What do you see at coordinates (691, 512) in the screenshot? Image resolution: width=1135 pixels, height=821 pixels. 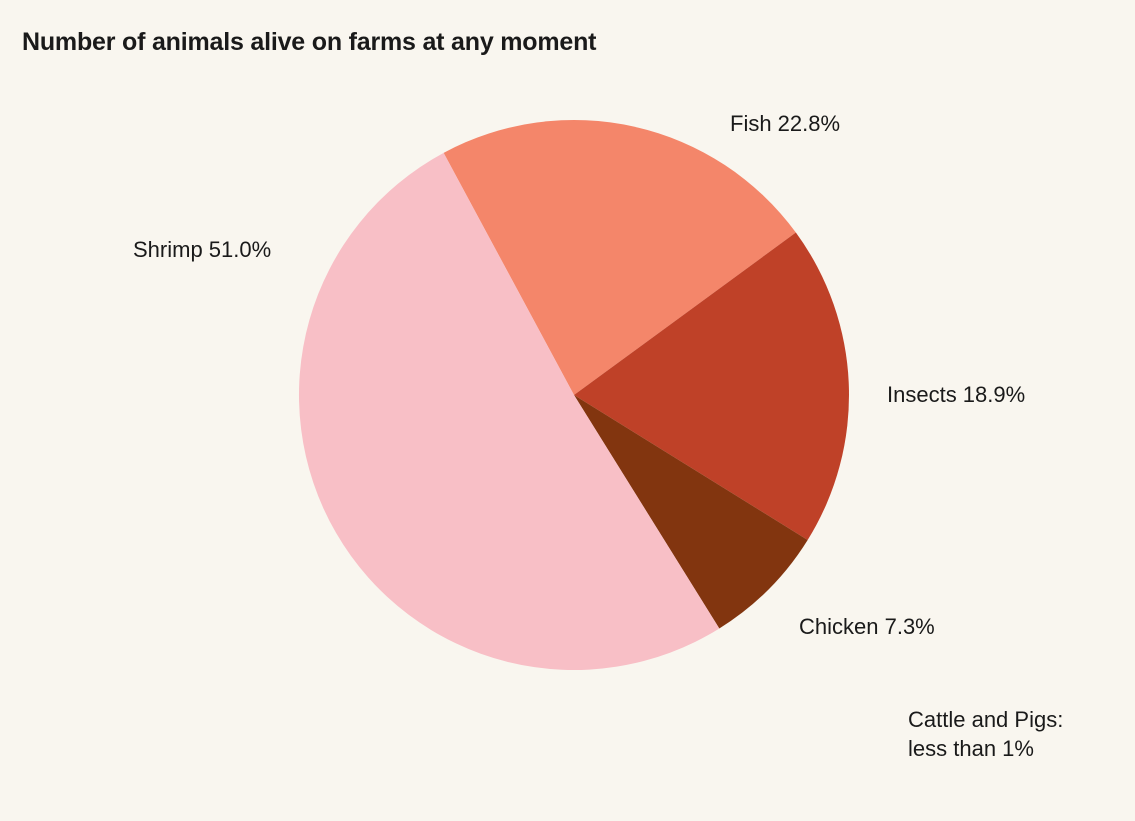 I see `pie-slice-chicken` at bounding box center [691, 512].